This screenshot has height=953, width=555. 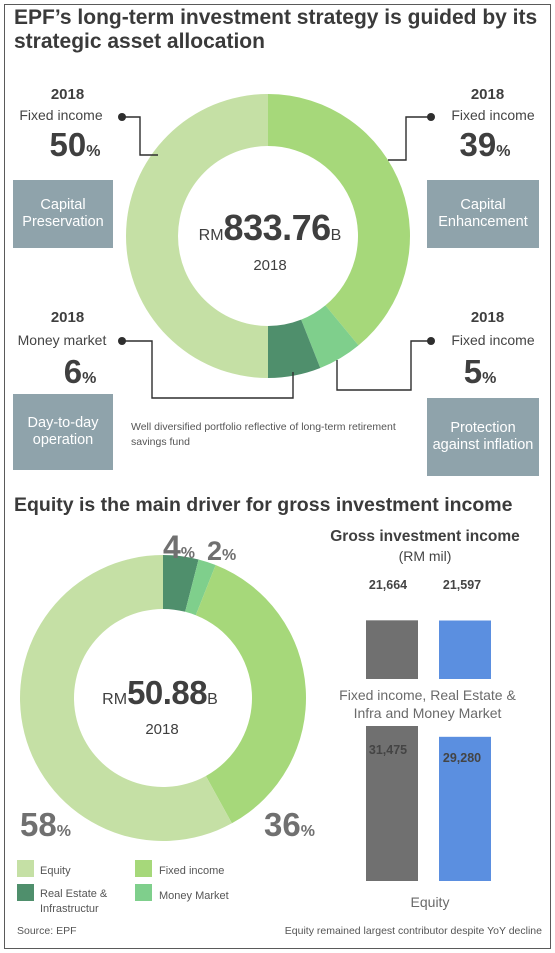 What do you see at coordinates (179, 547) in the screenshot?
I see `income-percent: 4%` at bounding box center [179, 547].